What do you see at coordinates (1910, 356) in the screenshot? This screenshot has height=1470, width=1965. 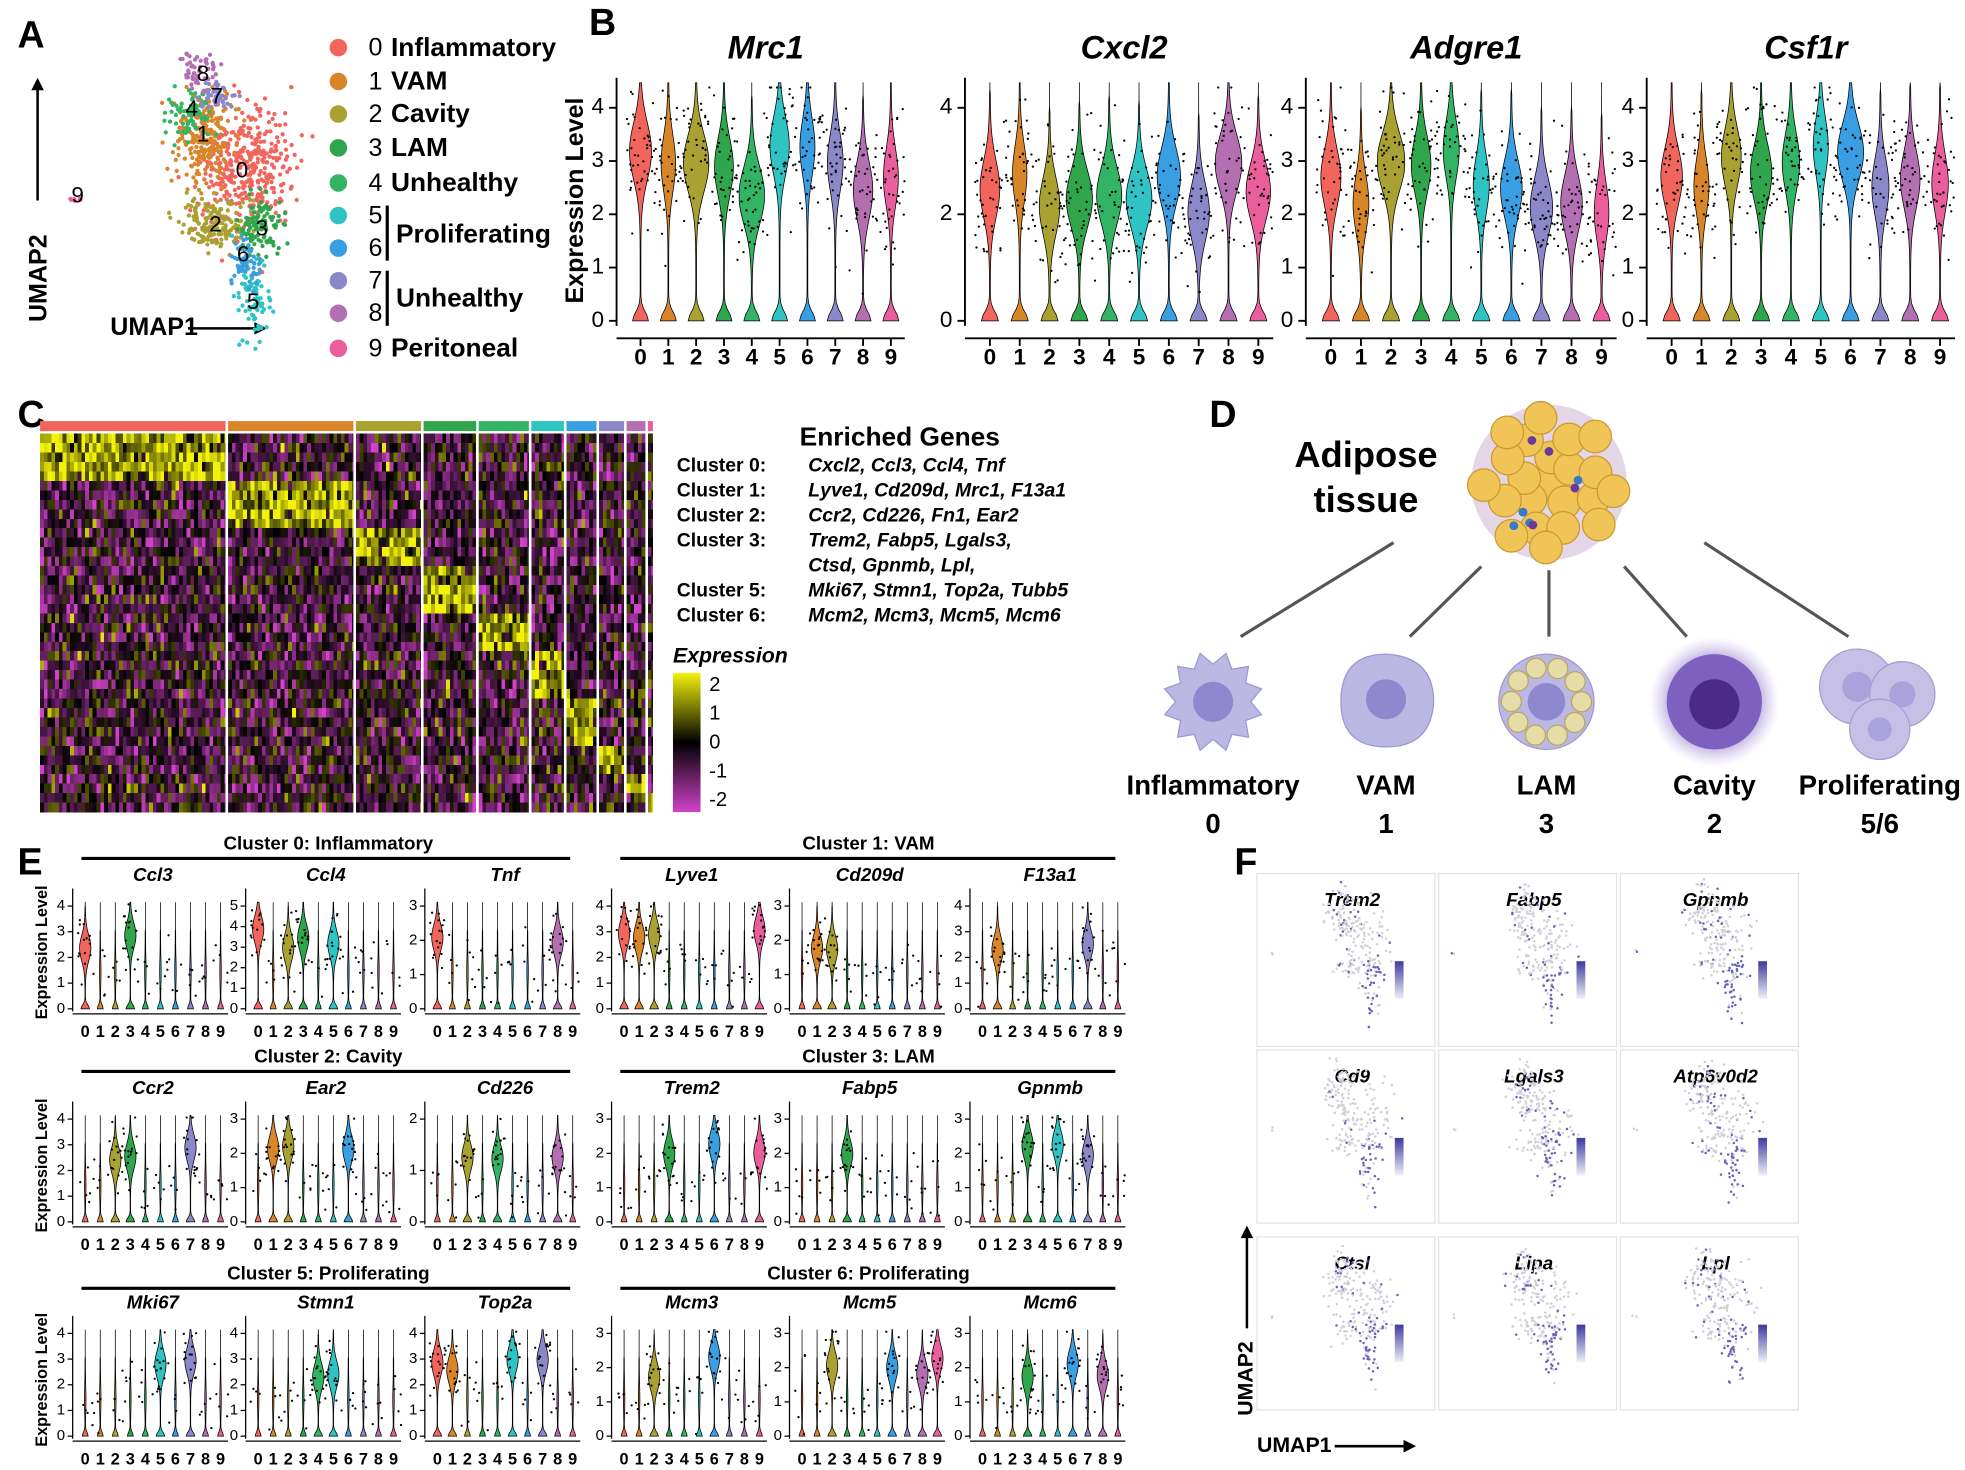 I see `x-tick-label: 8` at bounding box center [1910, 356].